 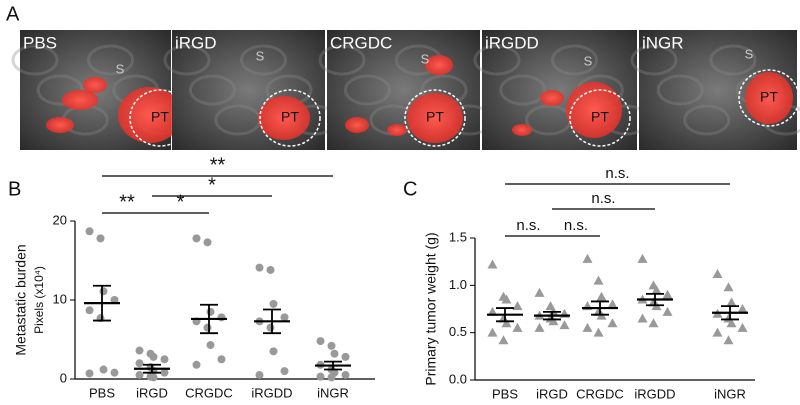 I want to click on y-tick-label: 1.5, so click(x=458, y=236).